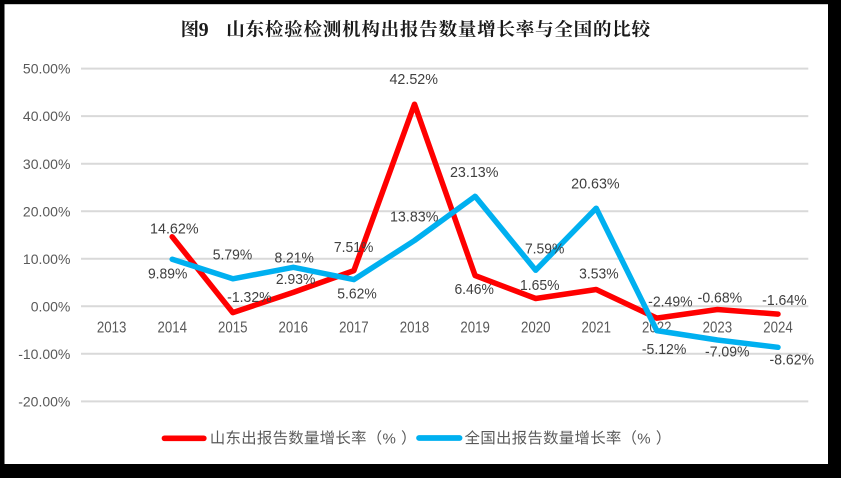 This screenshot has height=478, width=841. Describe the element at coordinates (596, 327) in the screenshot. I see `svg-text: 2021` at that location.